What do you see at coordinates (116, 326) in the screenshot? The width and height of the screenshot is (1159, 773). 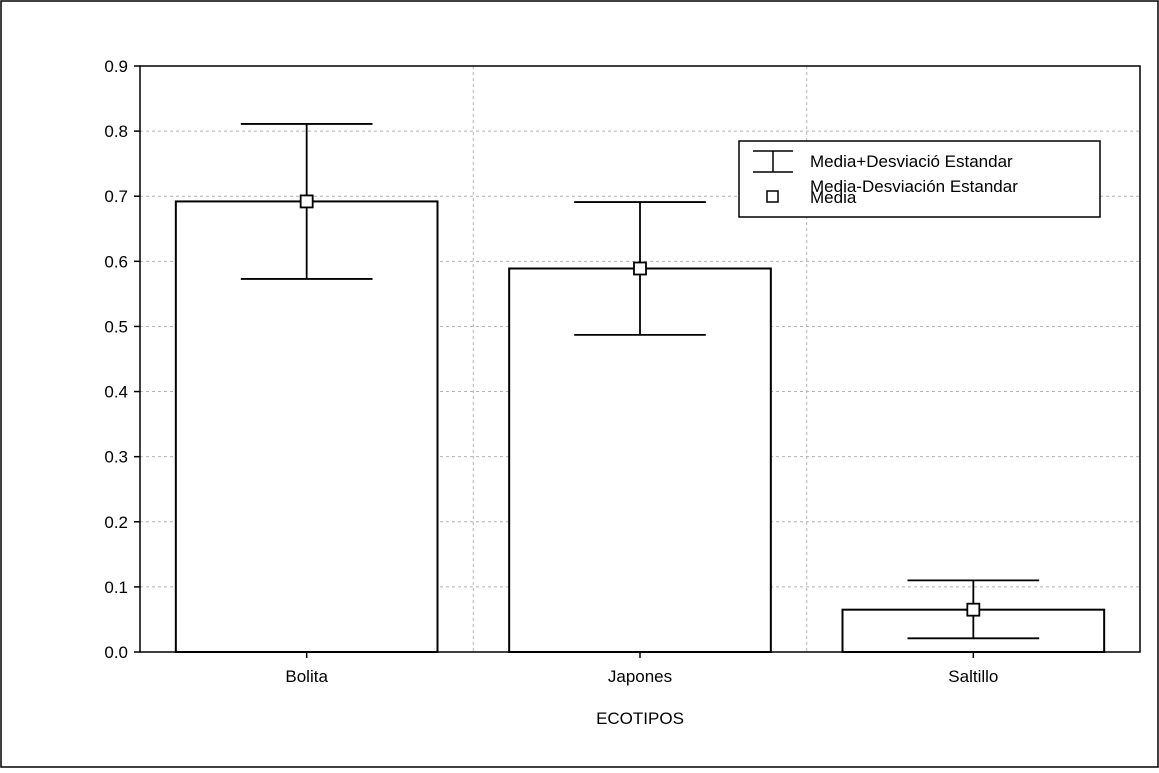 I see `y-tick-label: 0.5` at bounding box center [116, 326].